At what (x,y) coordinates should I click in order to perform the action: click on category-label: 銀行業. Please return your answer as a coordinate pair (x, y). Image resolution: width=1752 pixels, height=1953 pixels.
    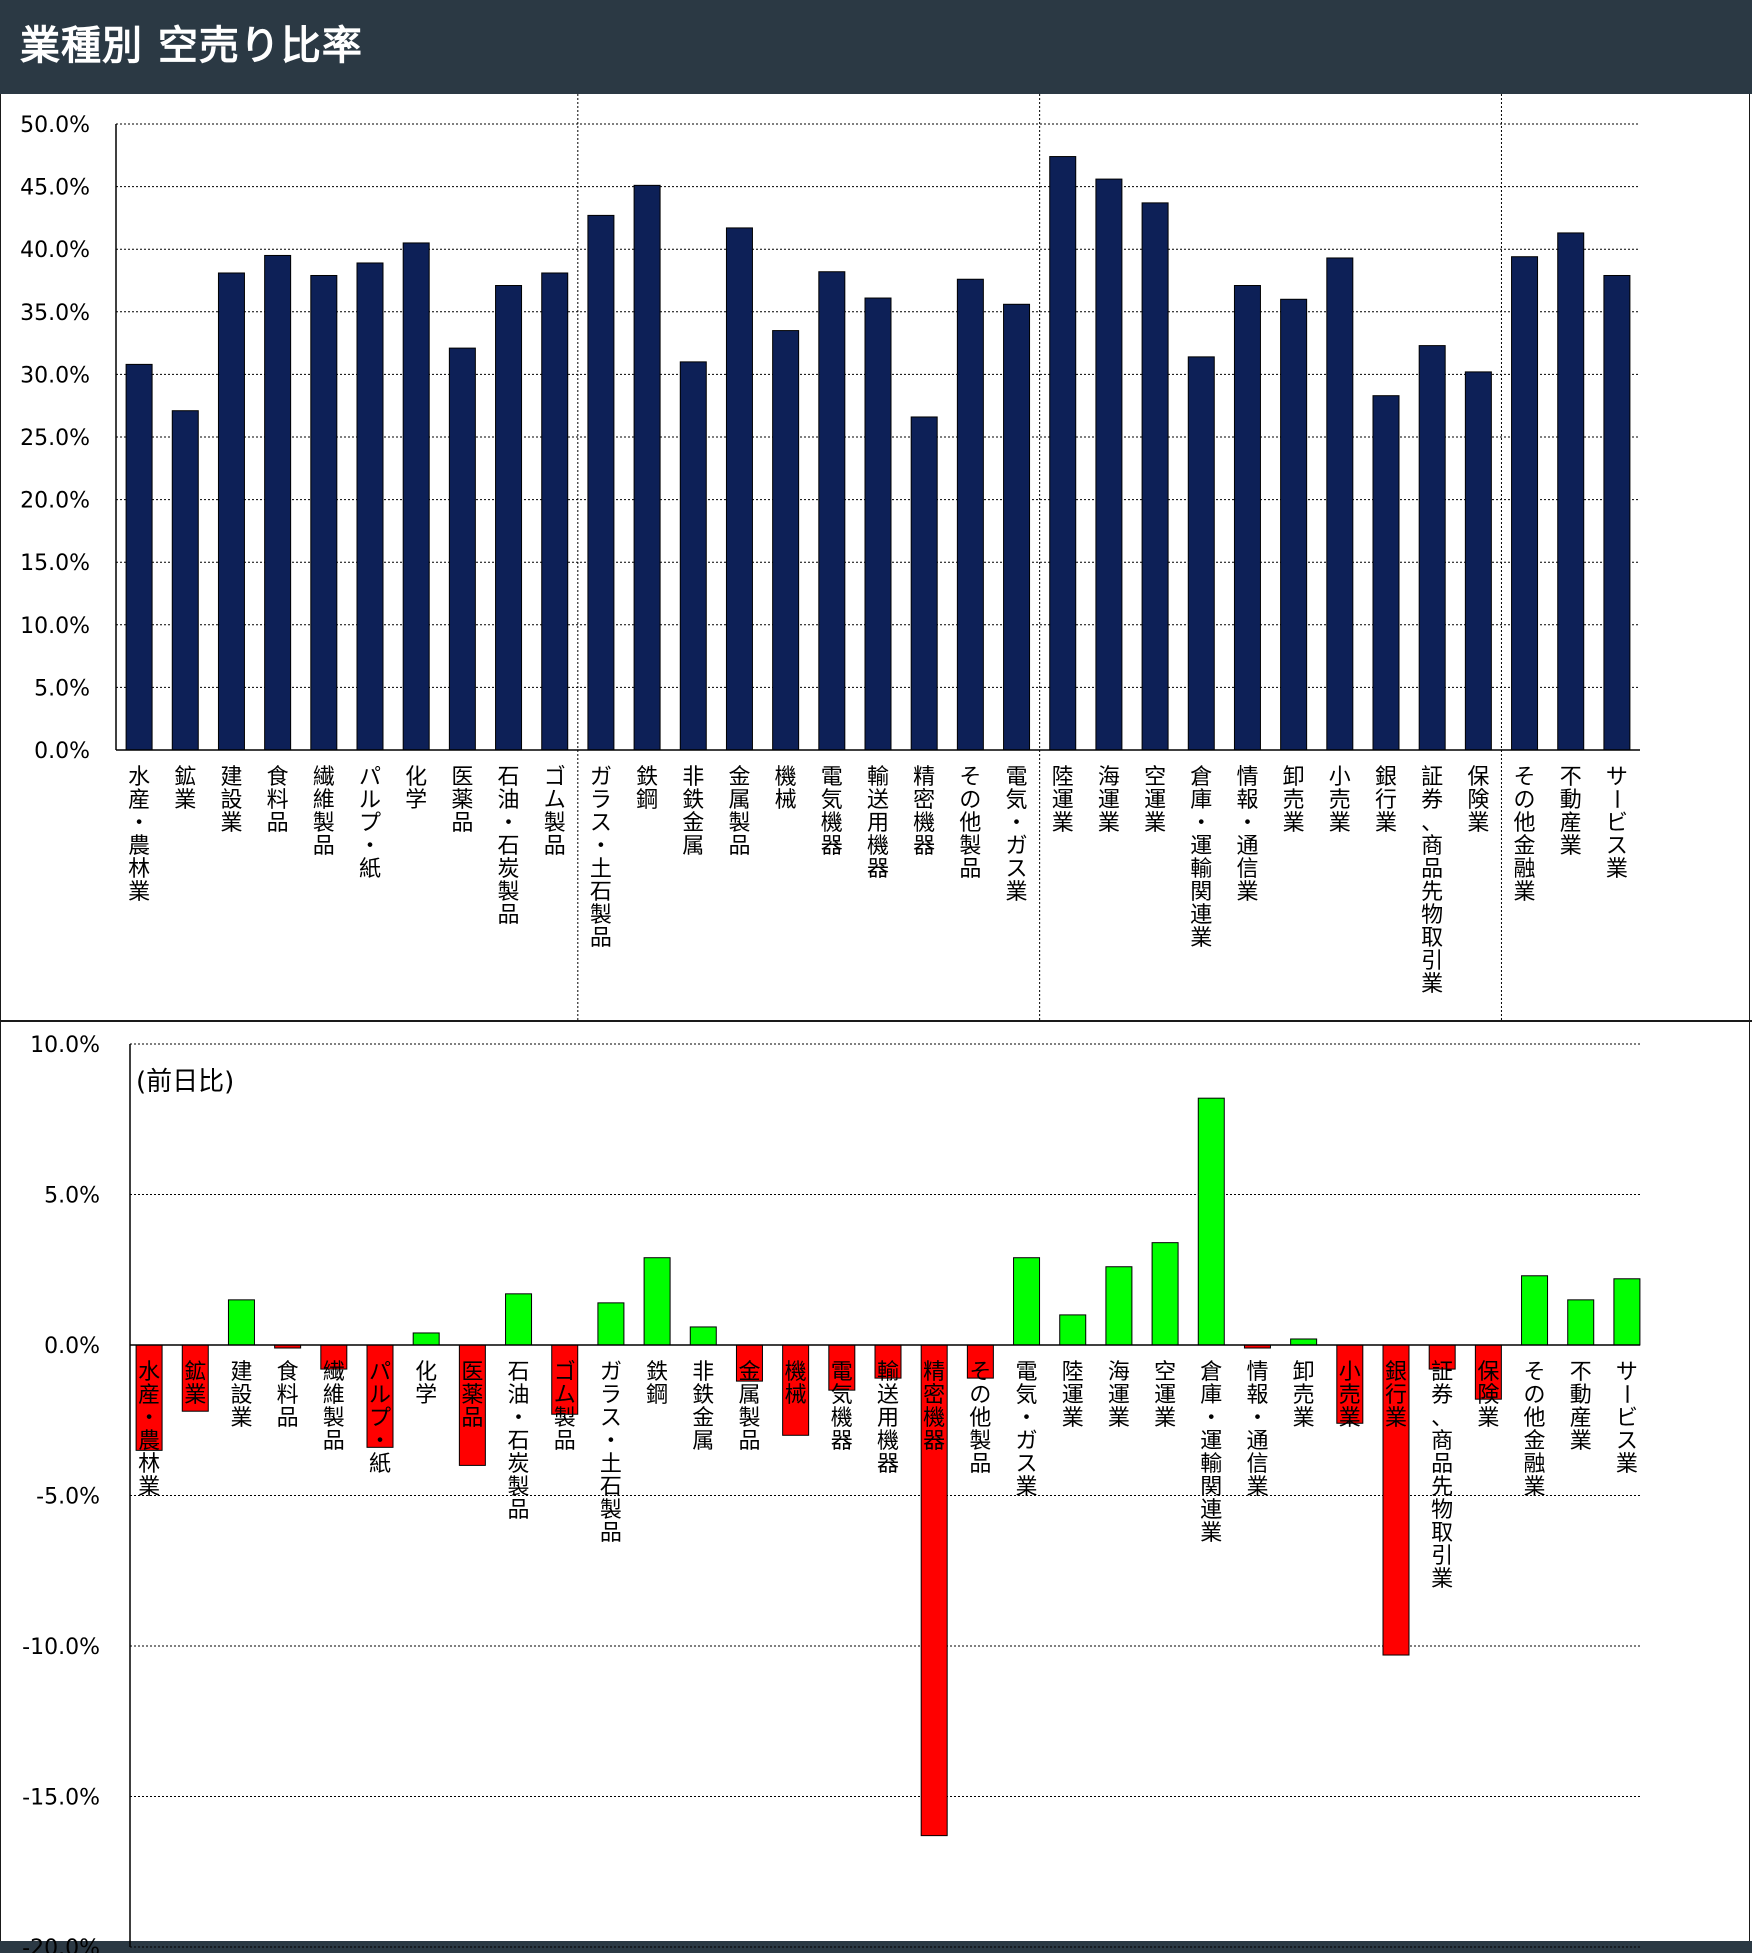
    Looking at the image, I should click on (1386, 800).